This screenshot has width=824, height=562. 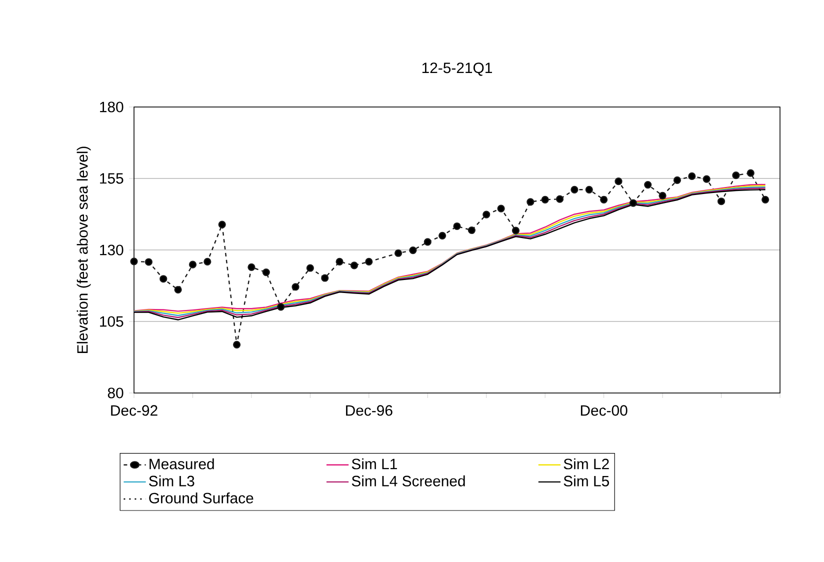 I want to click on legend-label: Sim L1, so click(x=374, y=464).